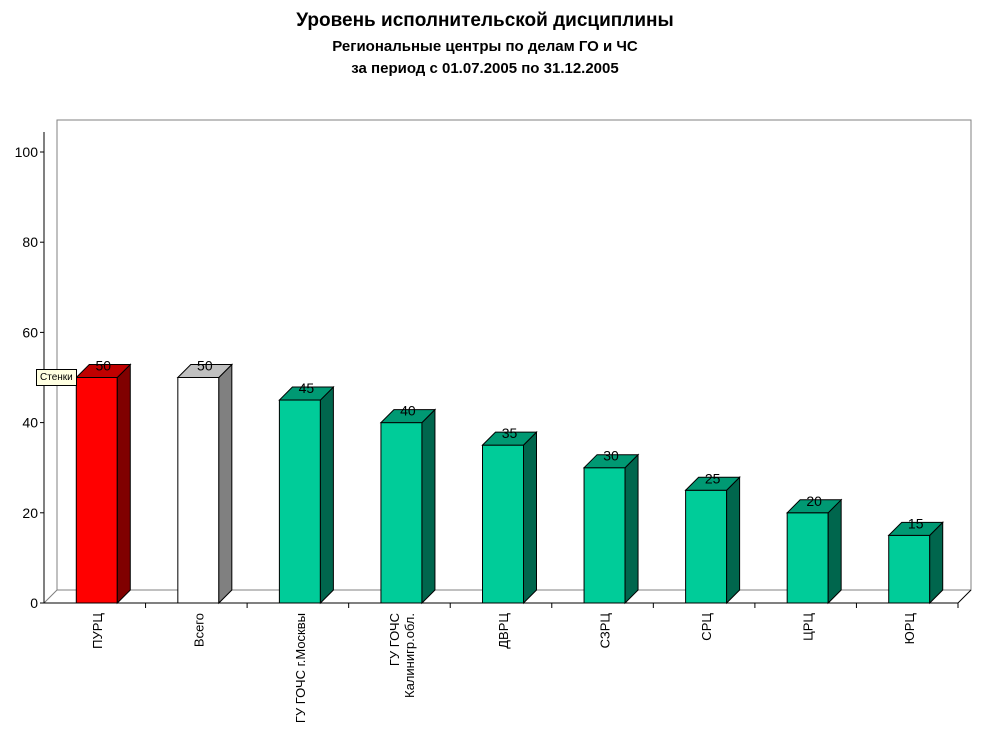 The height and width of the screenshot is (738, 981). I want to click on x-tick-label-1: Всего, so click(198, 630).